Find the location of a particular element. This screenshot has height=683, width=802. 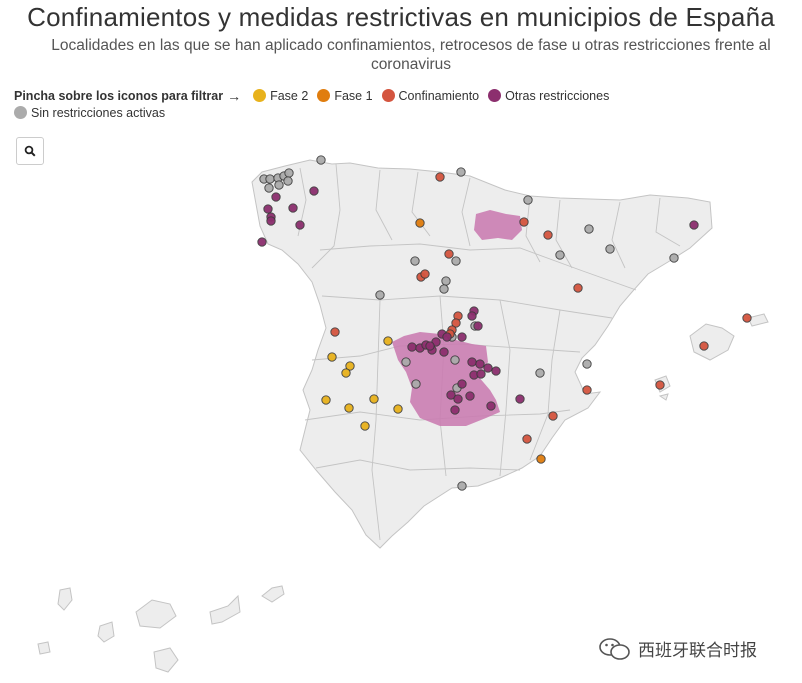

watermark: 西班牙联合时报 is located at coordinates (677, 648).